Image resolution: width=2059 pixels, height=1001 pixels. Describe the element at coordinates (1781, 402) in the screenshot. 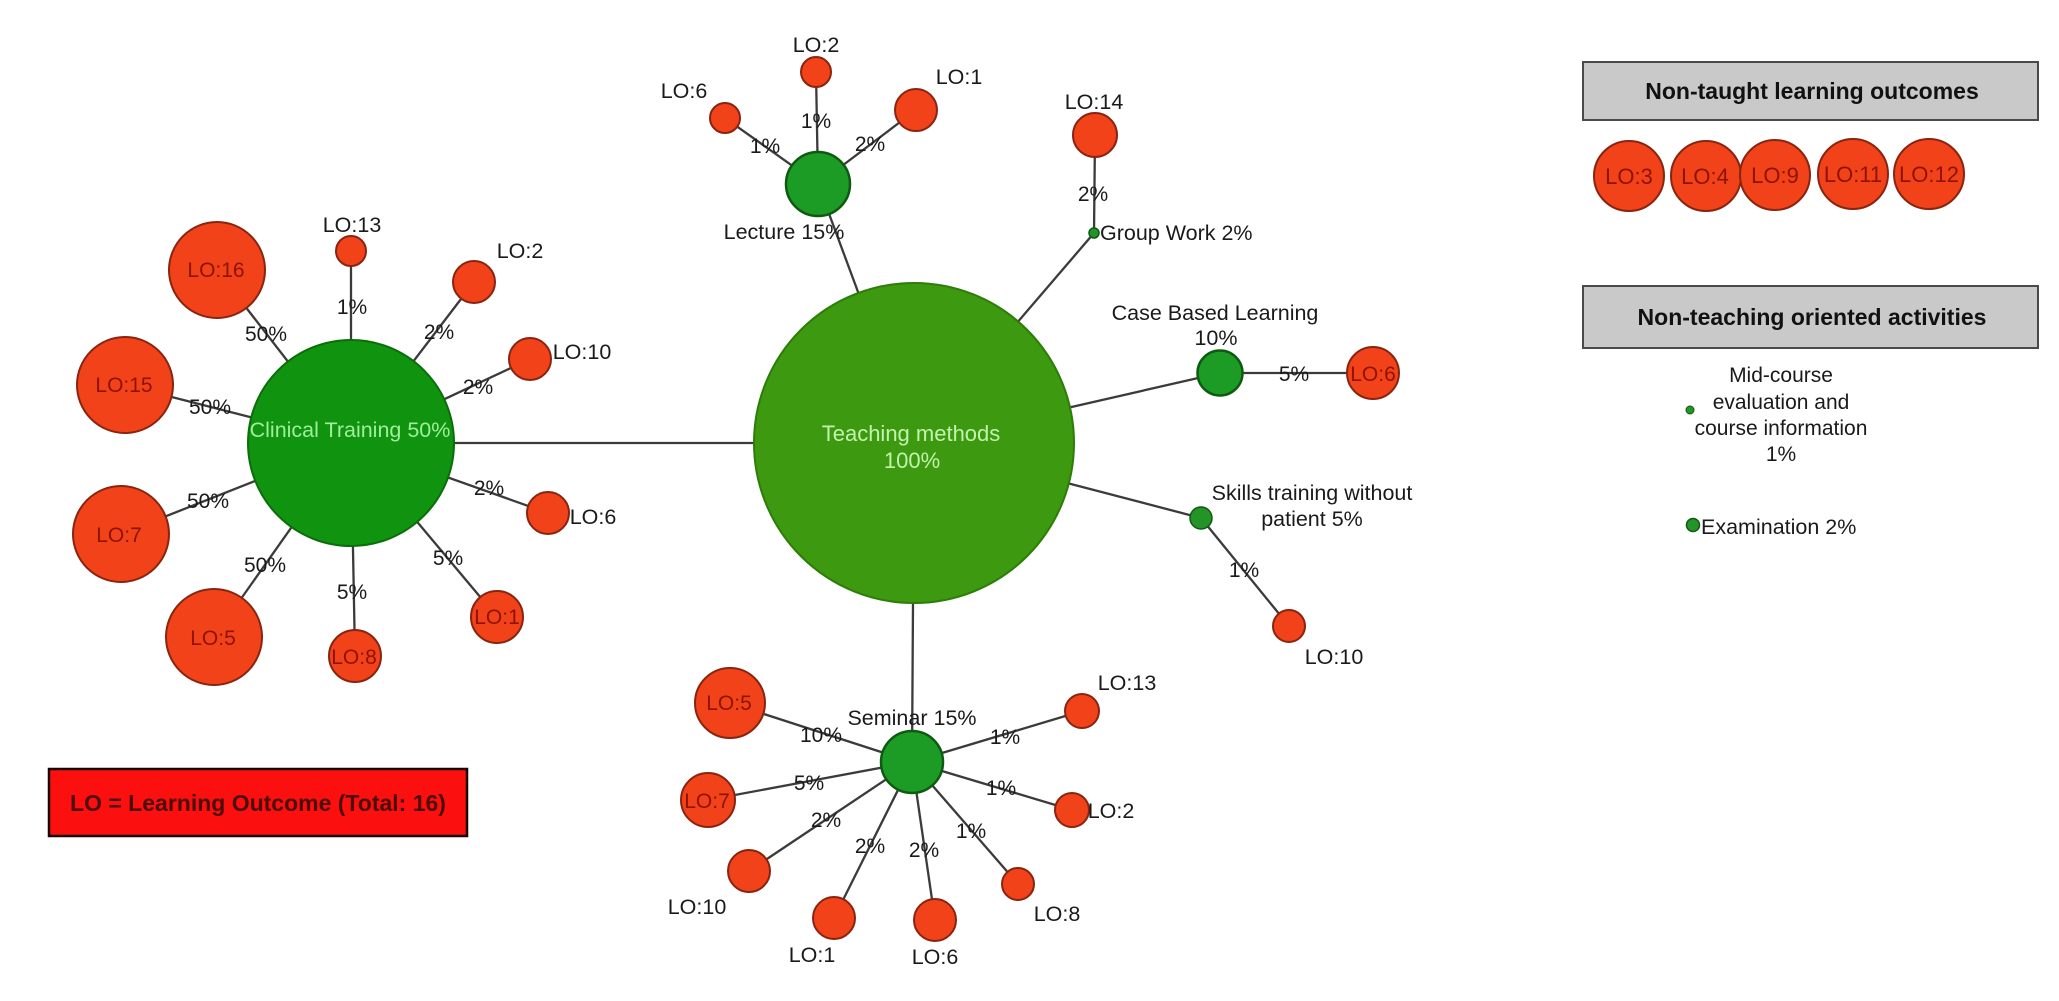

I see `svg-text: evaluation and` at that location.